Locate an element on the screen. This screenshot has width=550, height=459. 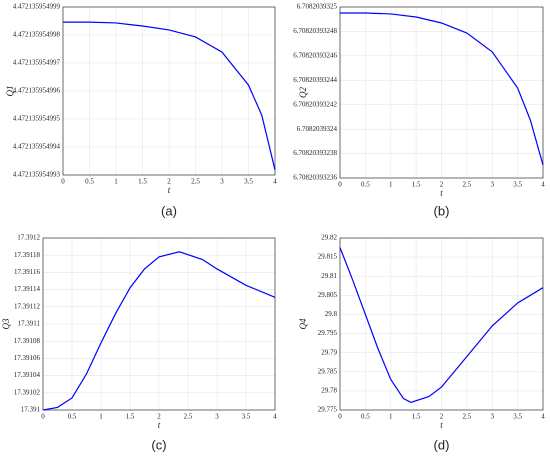
y-tick-label: 29.79 is located at coordinates (329, 352).